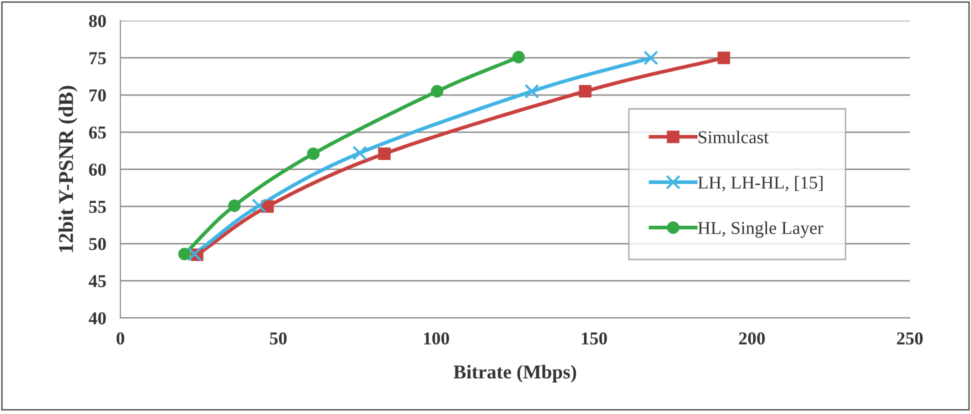 The width and height of the screenshot is (971, 414). Describe the element at coordinates (97, 318) in the screenshot. I see `y-tick-label: 40` at that location.